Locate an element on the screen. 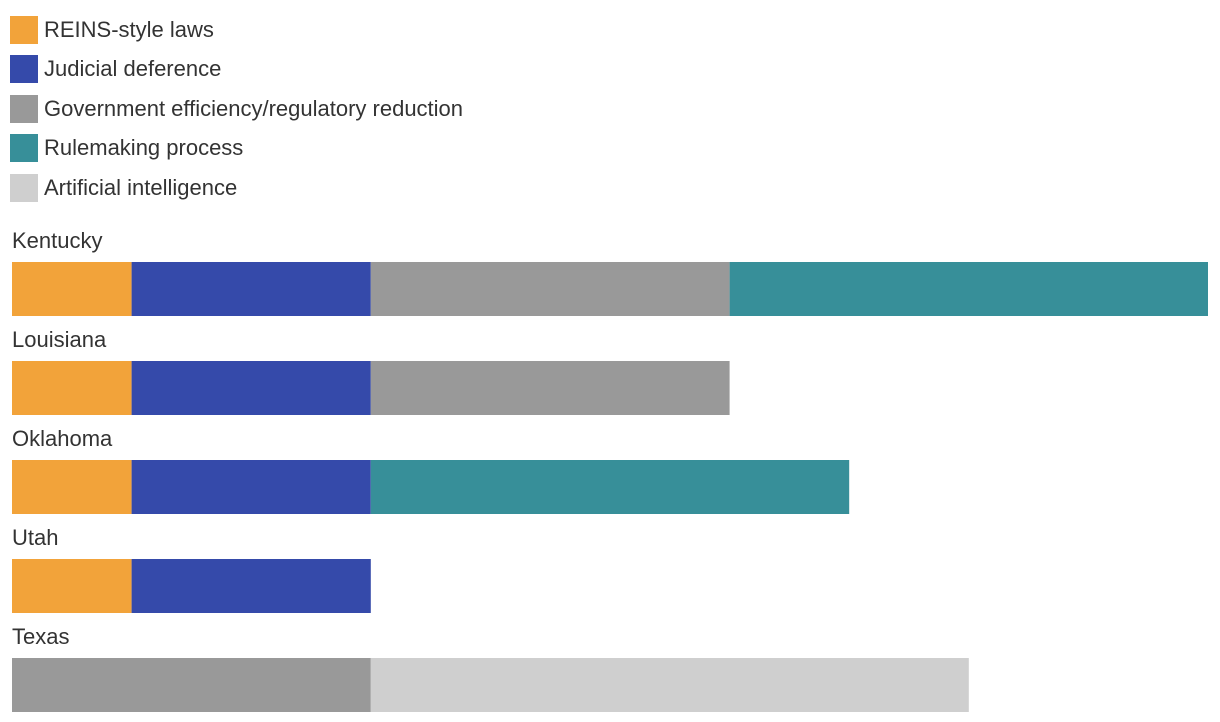  legend-swatch-judicial-deference is located at coordinates (24, 69).